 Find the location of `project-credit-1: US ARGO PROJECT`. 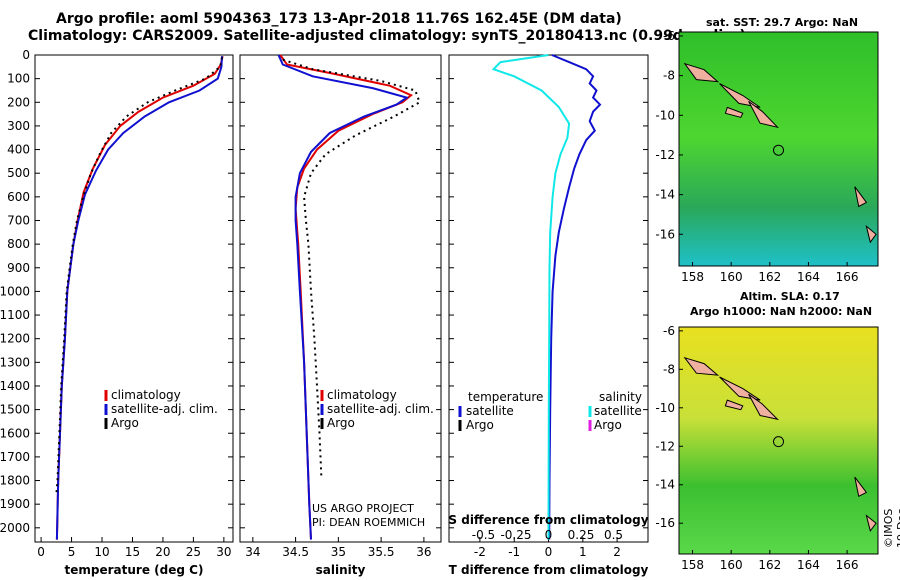

project-credit-1: US ARGO PROJECT is located at coordinates (363, 508).